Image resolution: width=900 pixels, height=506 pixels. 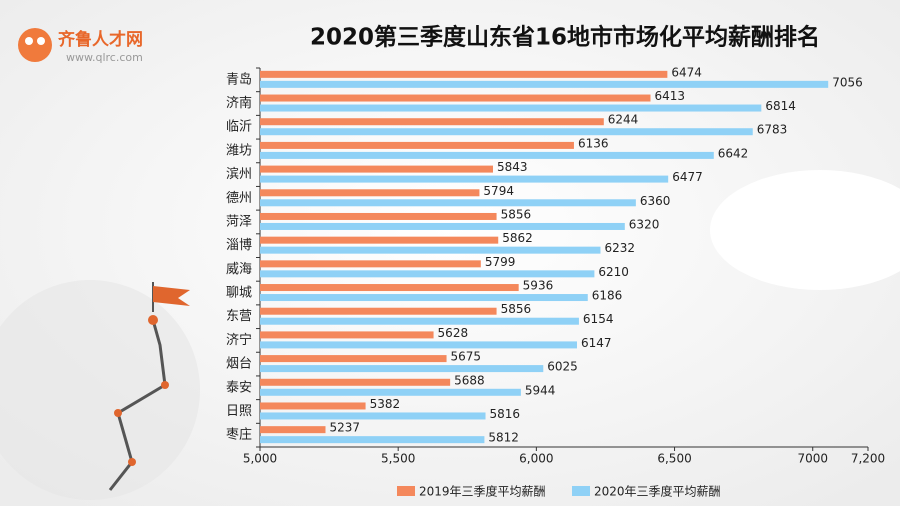 I want to click on y-tick-label: 菏泽, so click(x=239, y=221).